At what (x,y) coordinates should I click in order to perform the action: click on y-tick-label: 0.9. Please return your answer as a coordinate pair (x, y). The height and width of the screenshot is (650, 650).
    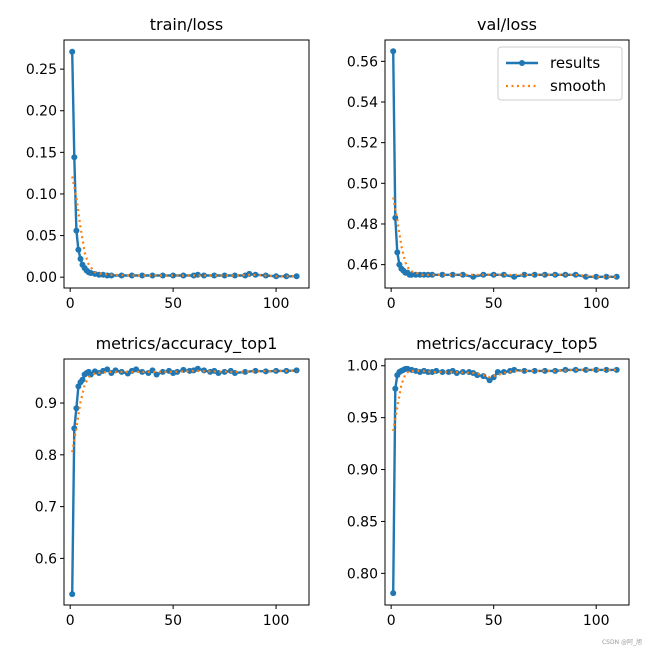
    Looking at the image, I should click on (46, 404).